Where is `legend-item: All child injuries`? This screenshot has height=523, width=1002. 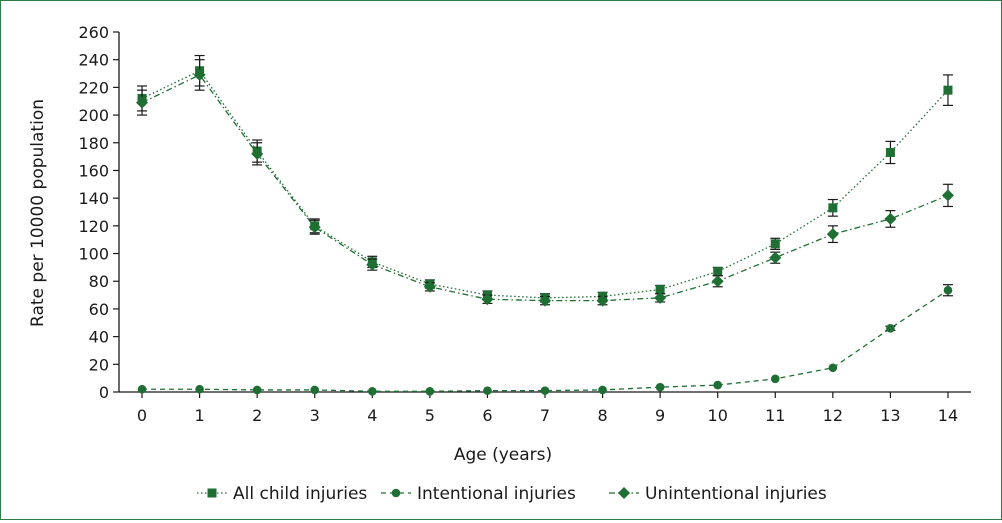
legend-item: All child injuries is located at coordinates (282, 494).